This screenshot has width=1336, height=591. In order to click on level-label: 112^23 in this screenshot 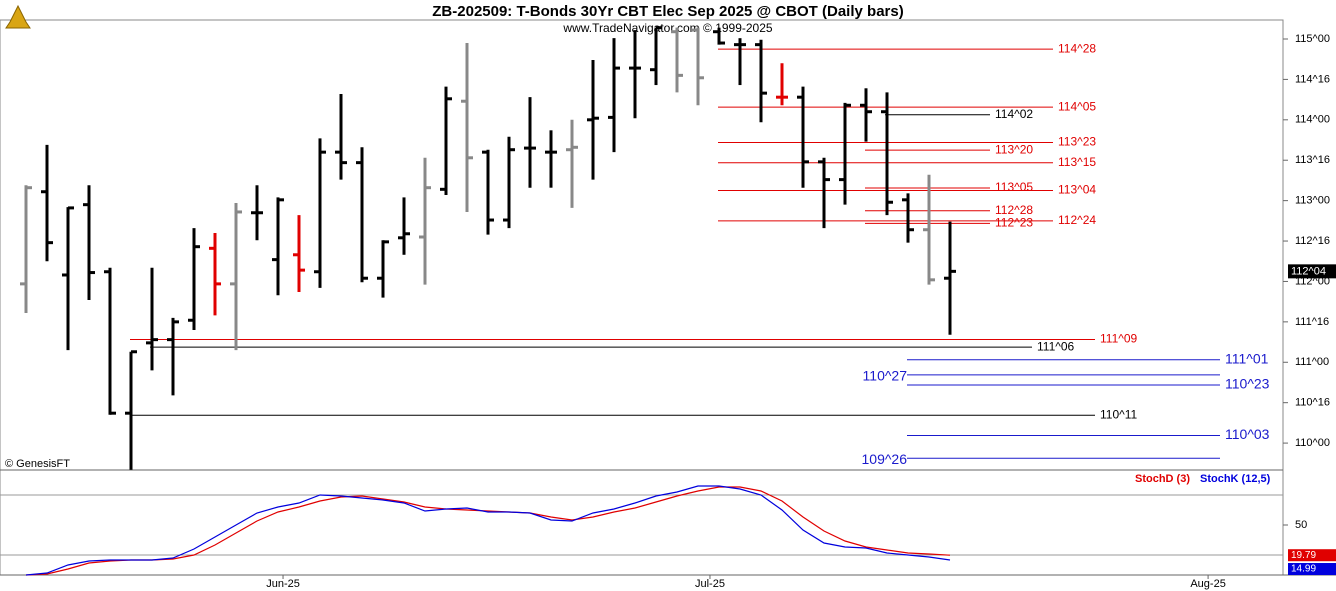, I will do `click(1014, 223)`.